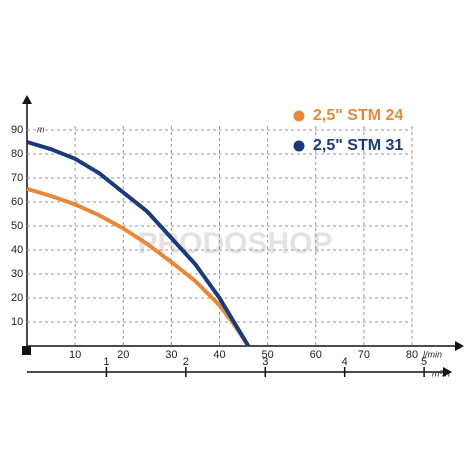  Describe the element at coordinates (17, 202) in the screenshot. I see `y-tick-label: 60` at that location.